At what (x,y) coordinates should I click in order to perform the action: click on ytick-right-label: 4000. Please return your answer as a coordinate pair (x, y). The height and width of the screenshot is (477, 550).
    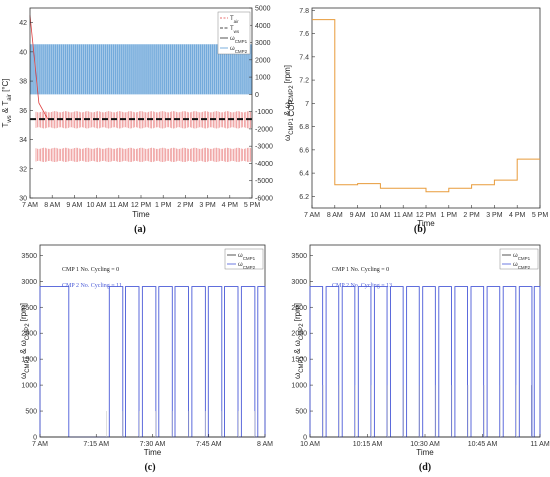
    Looking at the image, I should click on (263, 26).